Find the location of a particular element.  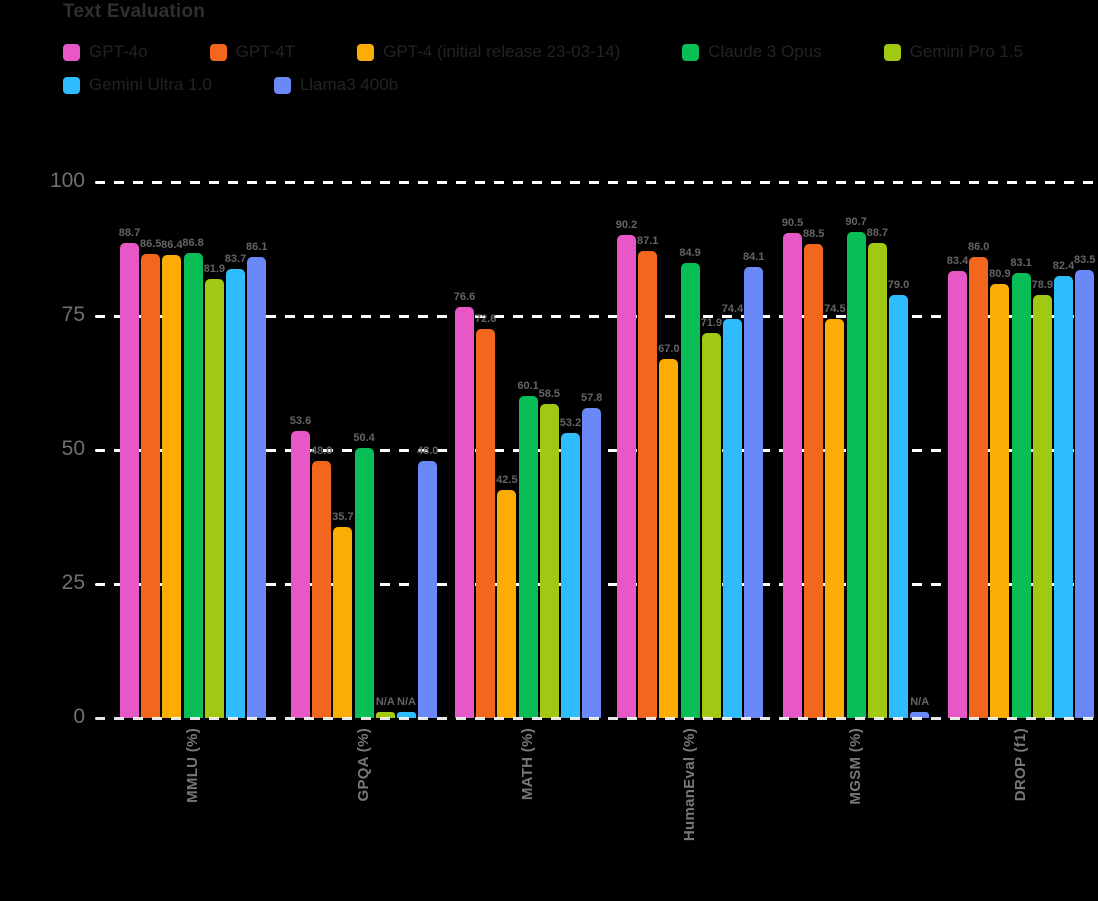

x-axis-category-label: MATH (%) is located at coordinates (528, 764).